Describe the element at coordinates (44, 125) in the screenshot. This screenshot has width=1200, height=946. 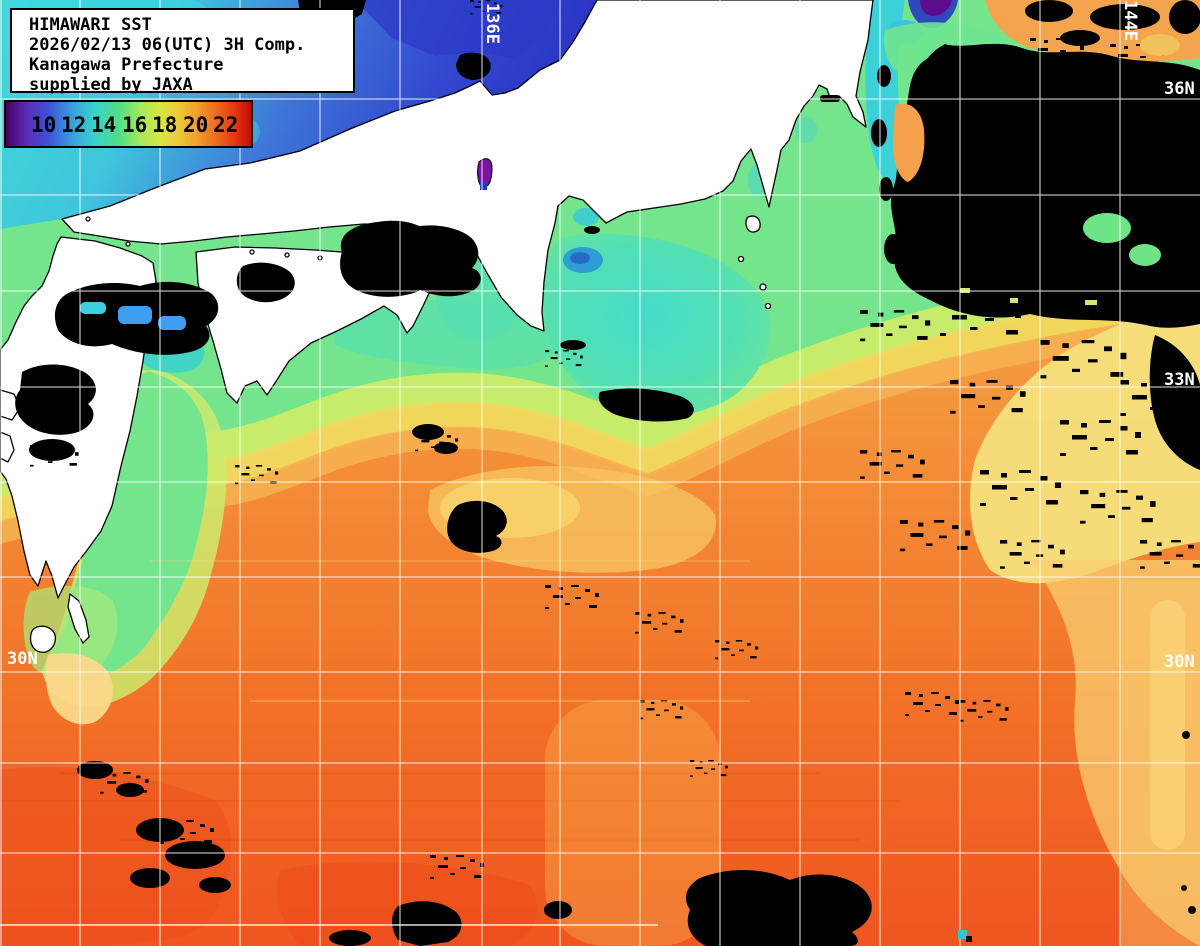
I see `colorbar-tick: 10` at that location.